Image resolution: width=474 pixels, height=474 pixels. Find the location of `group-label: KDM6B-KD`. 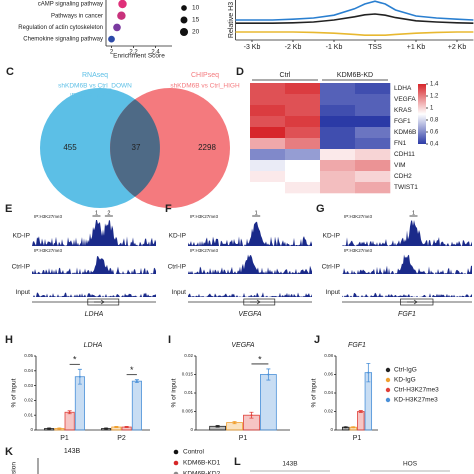

group-label: KDM6B-KD is located at coordinates (355, 75).